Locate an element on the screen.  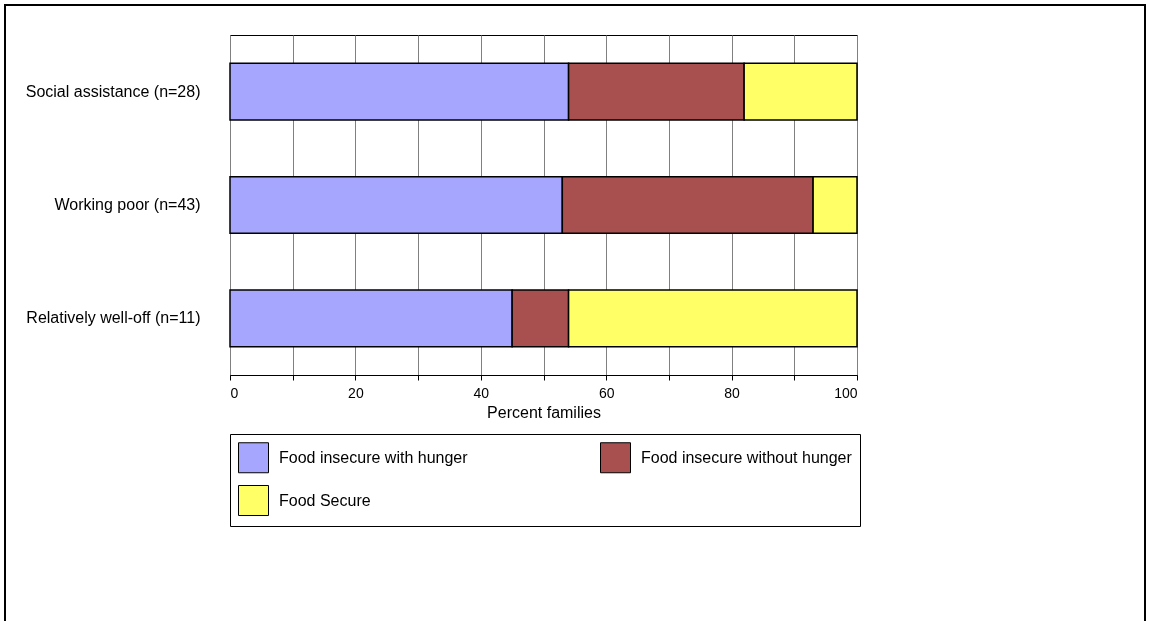
x-tick-label: 40 is located at coordinates (481, 392).